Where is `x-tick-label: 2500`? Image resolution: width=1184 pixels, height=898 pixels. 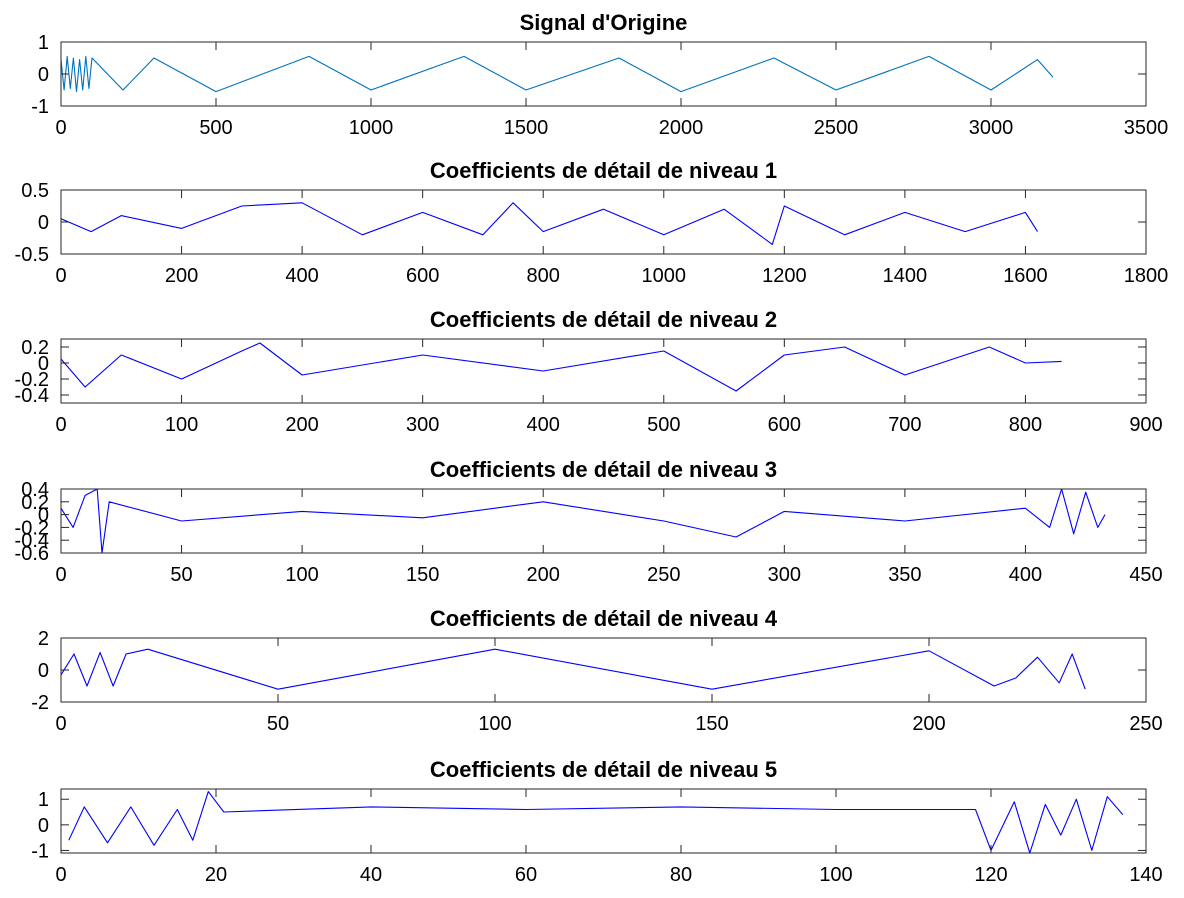
x-tick-label: 2500 is located at coordinates (836, 128).